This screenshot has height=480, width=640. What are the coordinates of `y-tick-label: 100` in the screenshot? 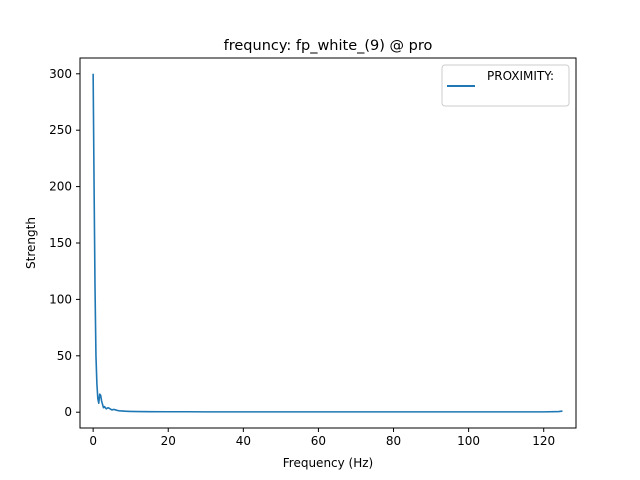 It's located at (60, 299).